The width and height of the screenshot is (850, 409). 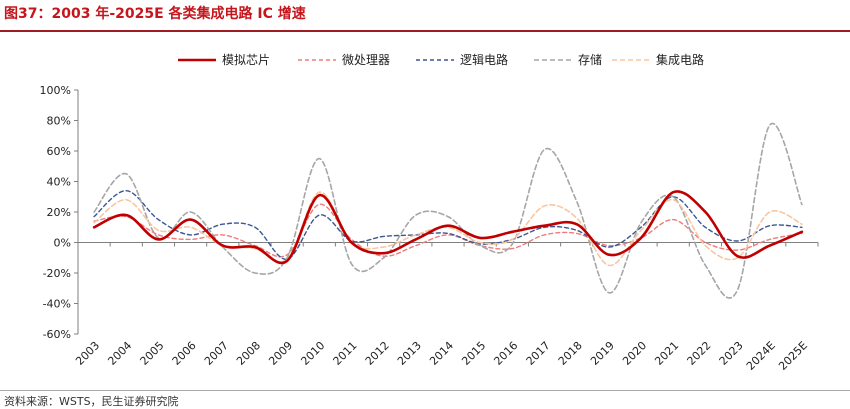 I want to click on x-tick-label: 2010, so click(x=312, y=353).